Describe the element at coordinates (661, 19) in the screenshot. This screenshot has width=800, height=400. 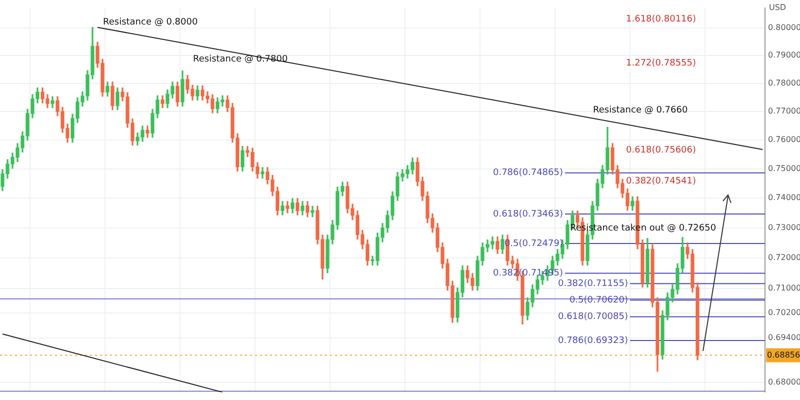
I see `annotation: 1.618(0.80116)` at that location.